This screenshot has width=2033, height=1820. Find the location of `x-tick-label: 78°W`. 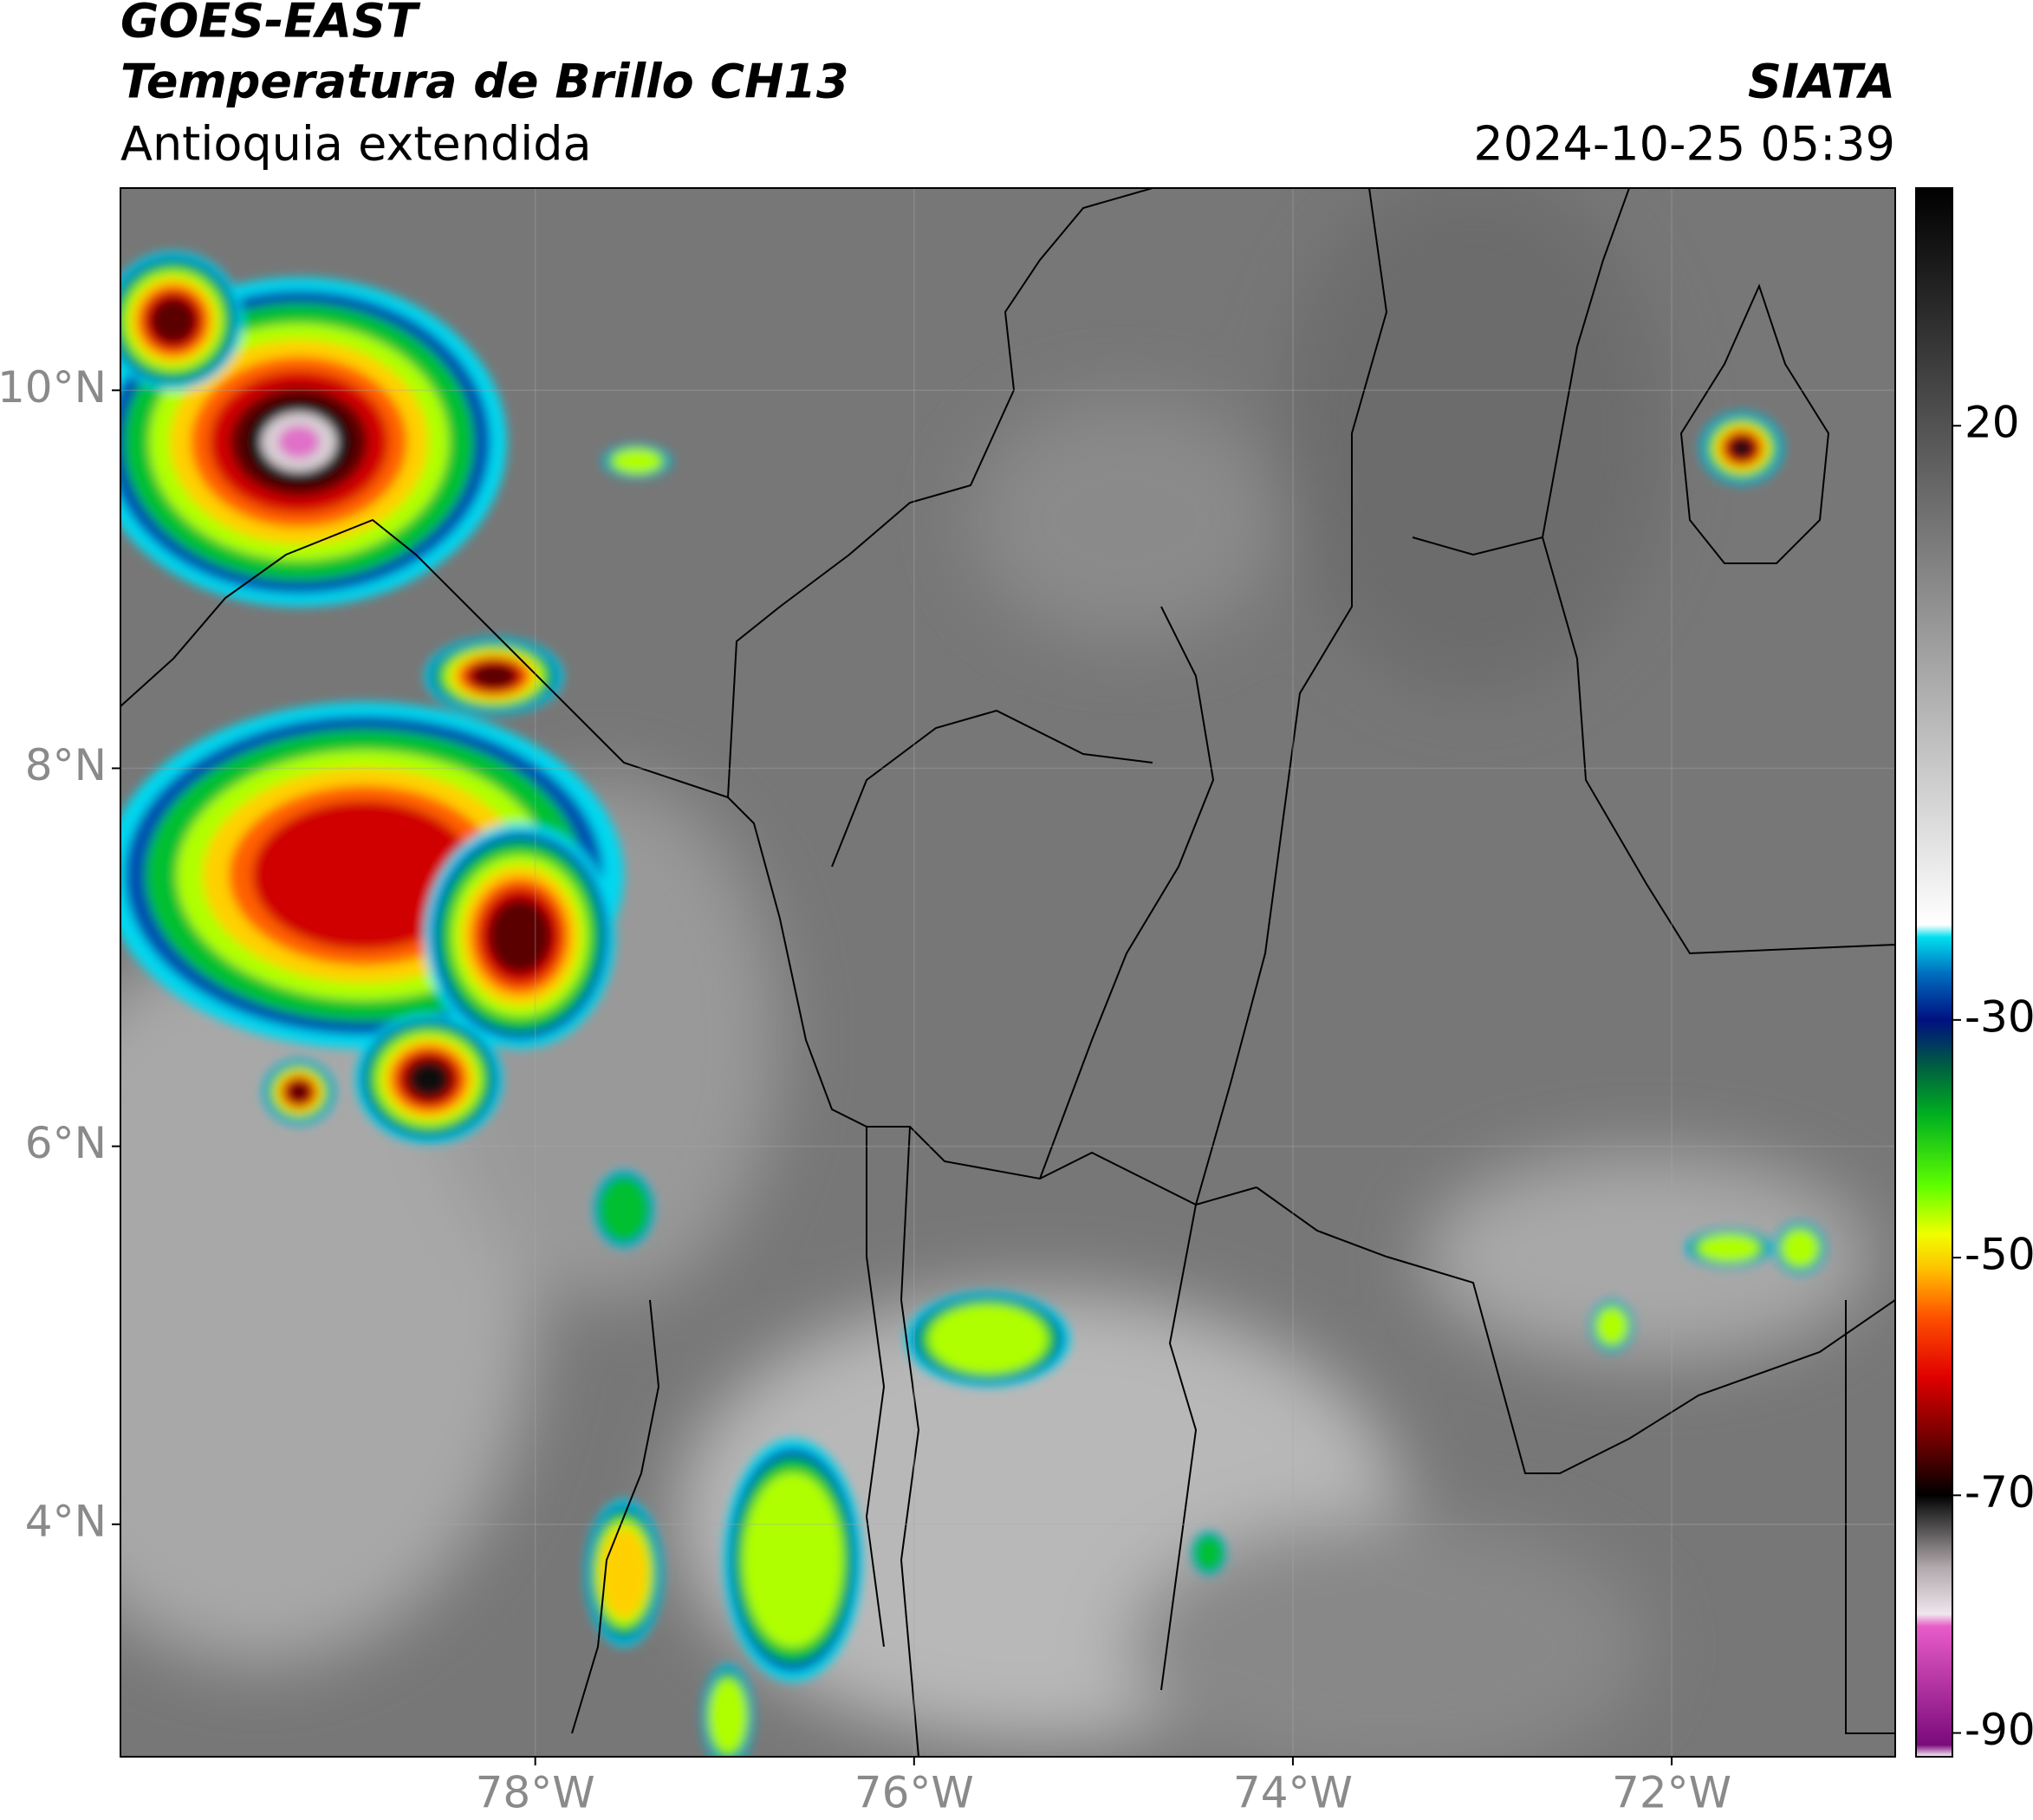

x-tick-label: 78°W is located at coordinates (535, 1793).